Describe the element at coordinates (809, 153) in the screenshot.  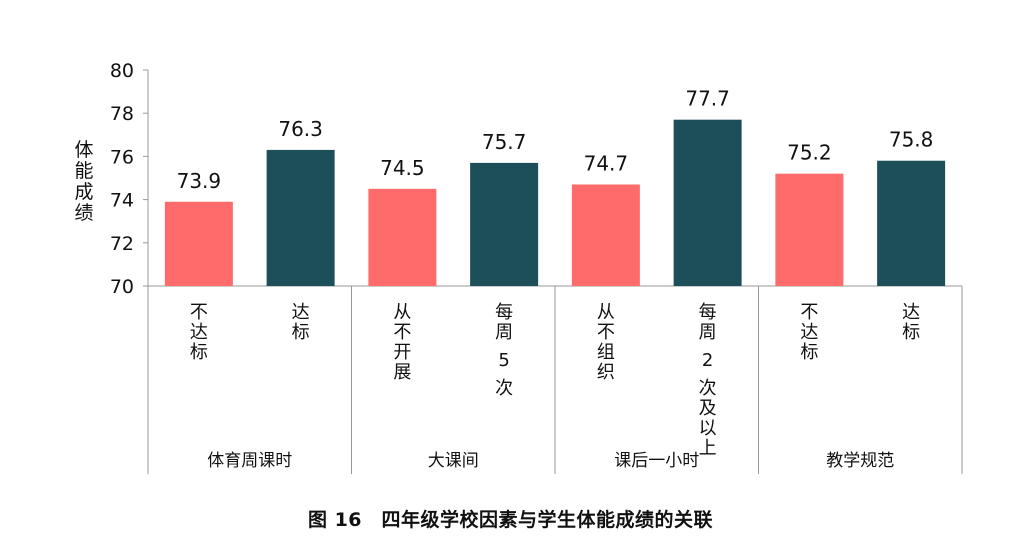
I see `data-label: 75.2` at that location.